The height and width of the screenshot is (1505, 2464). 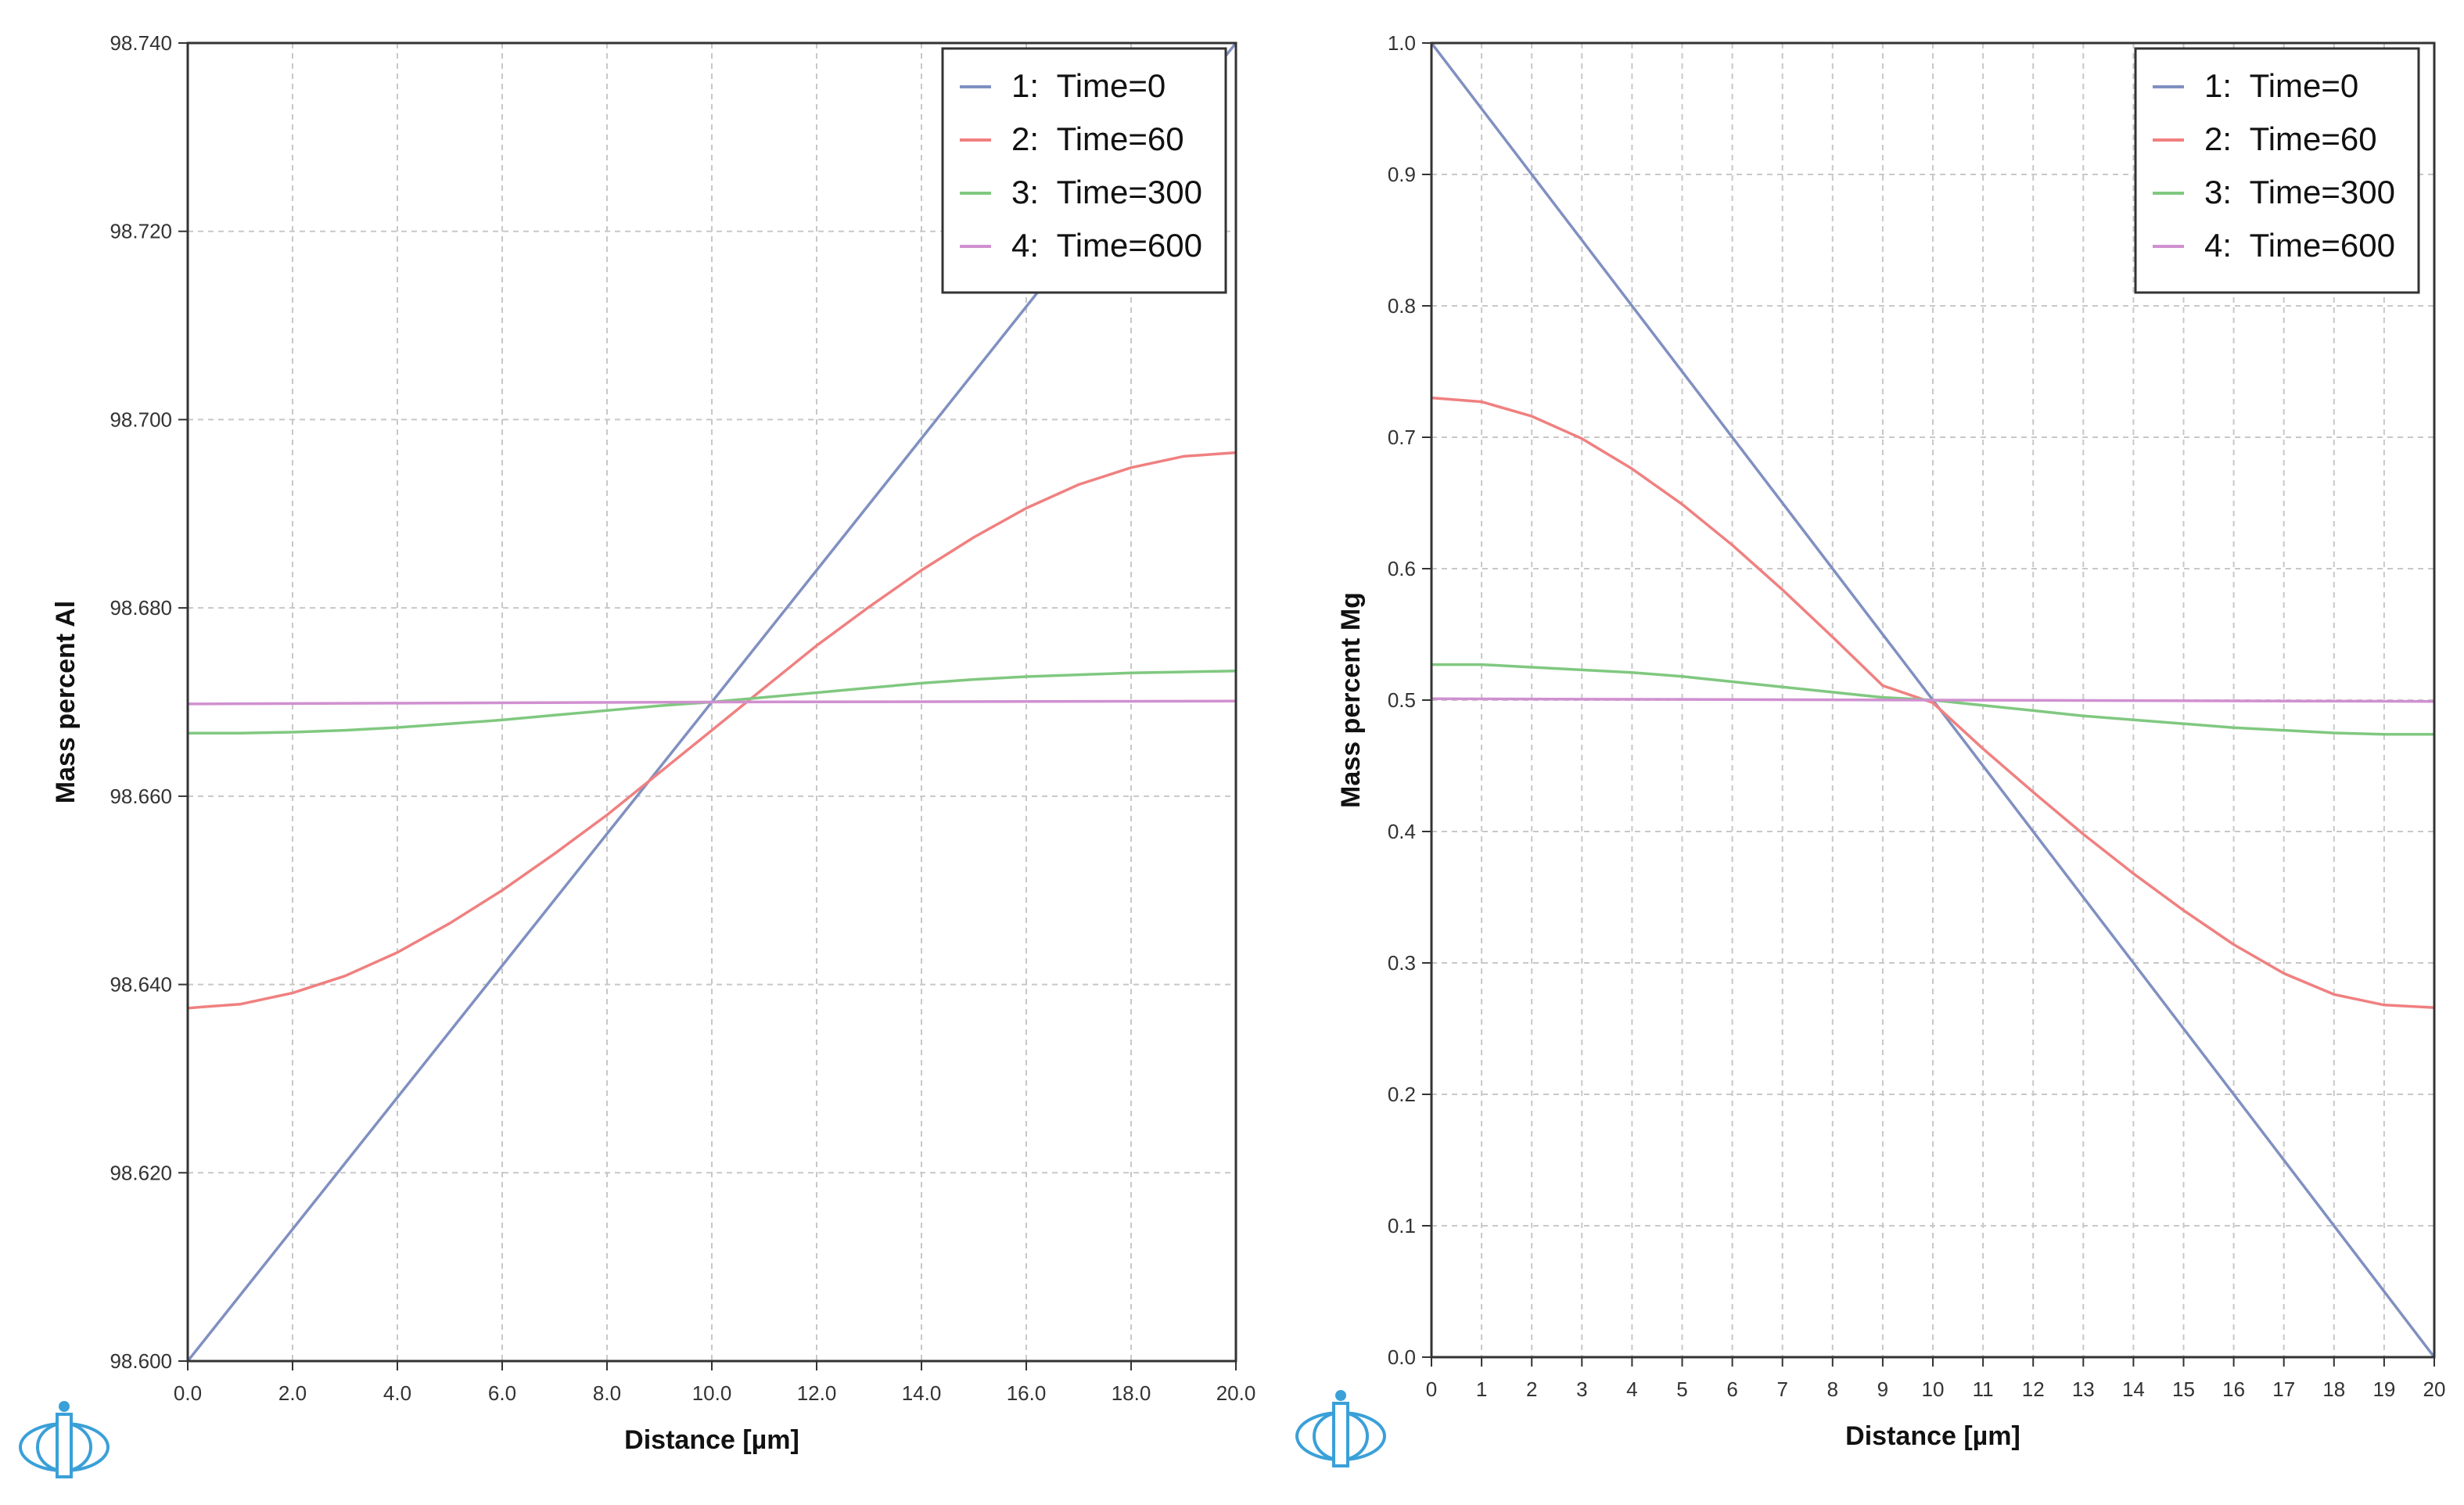 I want to click on x-tick-label: 14.0, so click(x=922, y=1393).